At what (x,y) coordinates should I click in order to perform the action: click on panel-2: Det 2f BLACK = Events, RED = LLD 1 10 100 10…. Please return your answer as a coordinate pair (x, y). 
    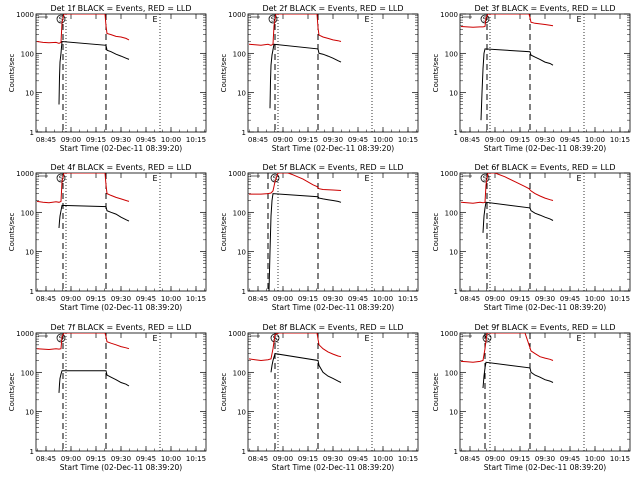
    Looking at the image, I should click on (319, 78).